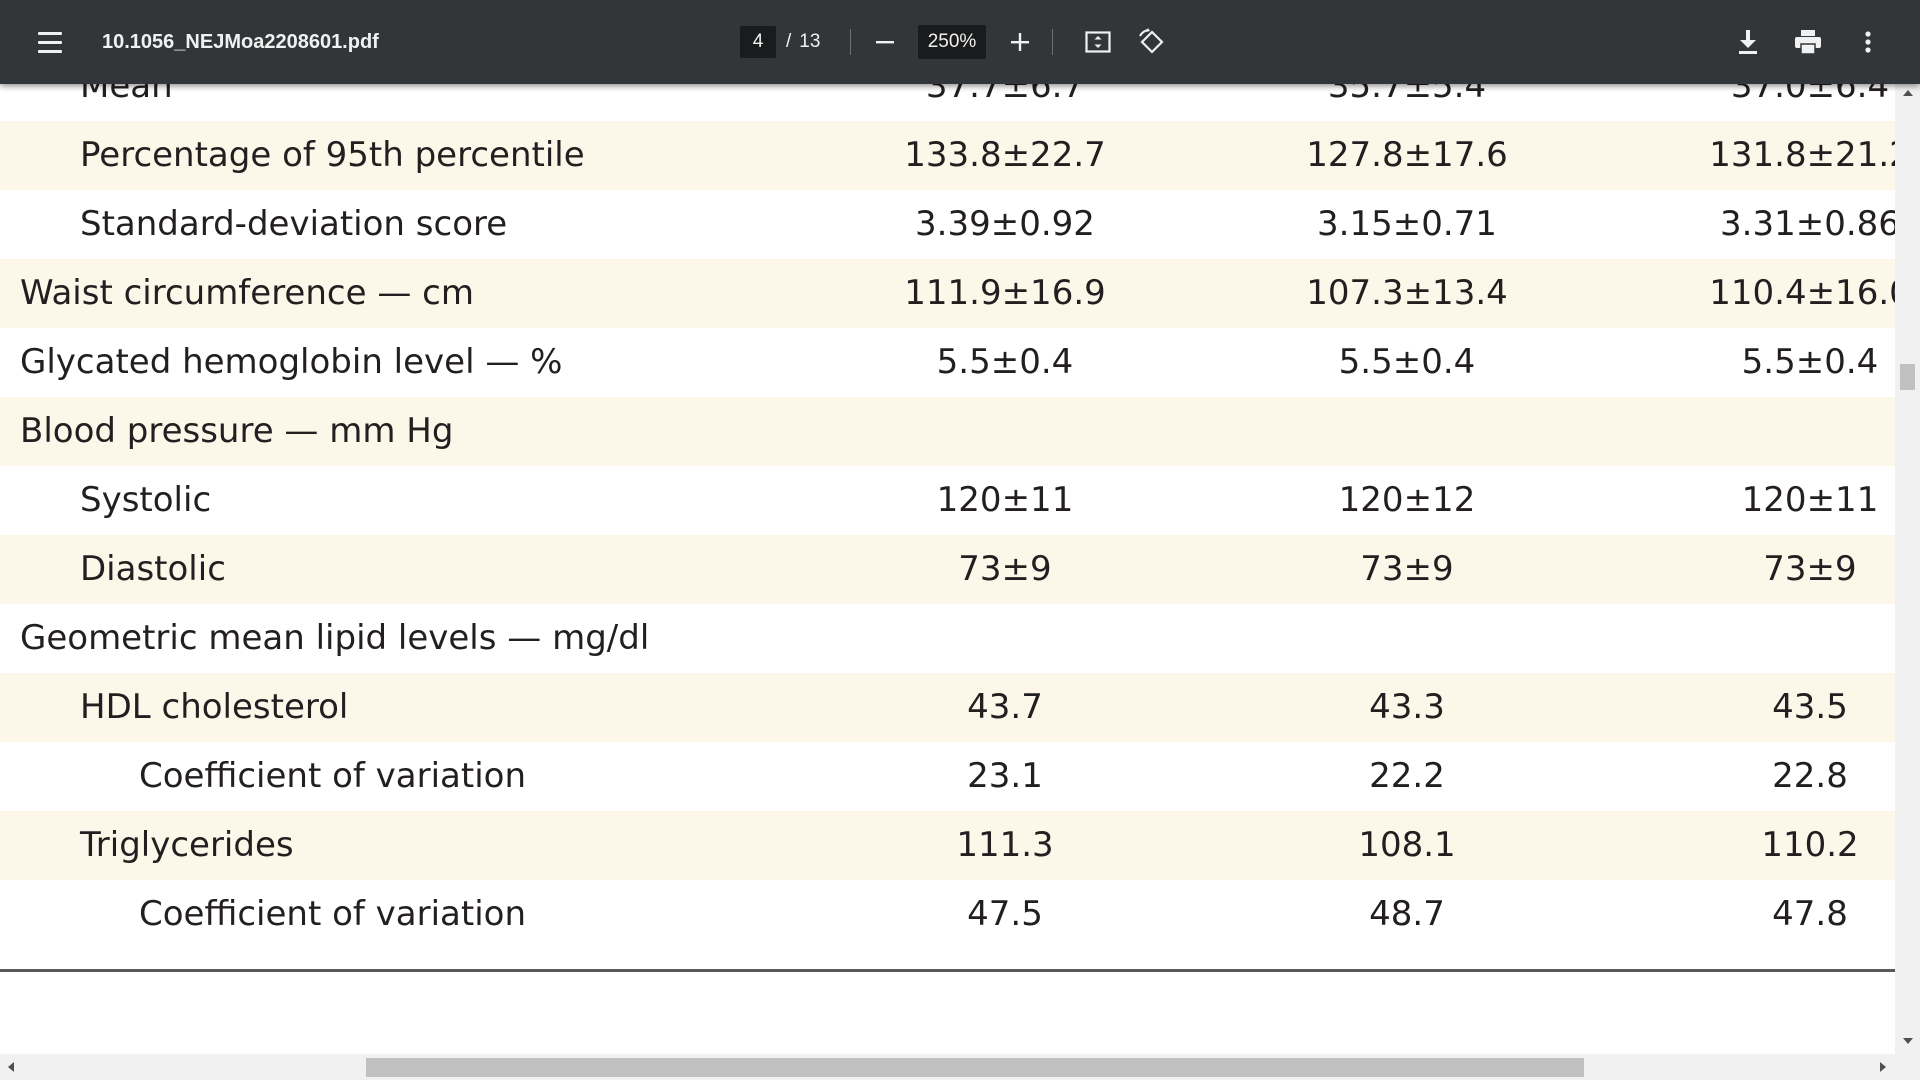  What do you see at coordinates (11, 1067) in the screenshot?
I see `scroll-left-icon` at bounding box center [11, 1067].